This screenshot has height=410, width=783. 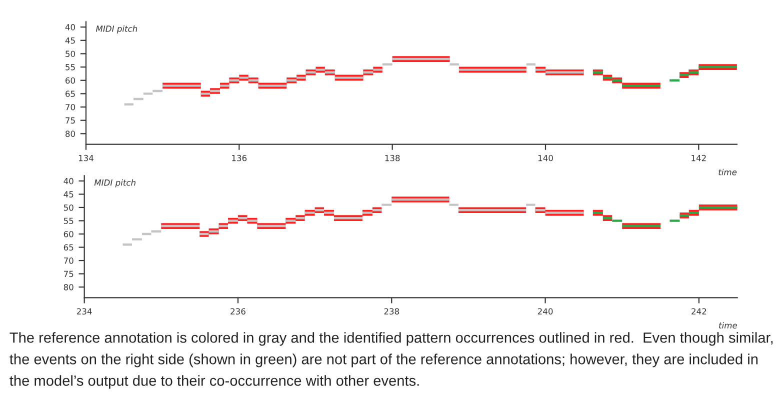 I want to click on x-tick-label: 242, so click(x=699, y=311).